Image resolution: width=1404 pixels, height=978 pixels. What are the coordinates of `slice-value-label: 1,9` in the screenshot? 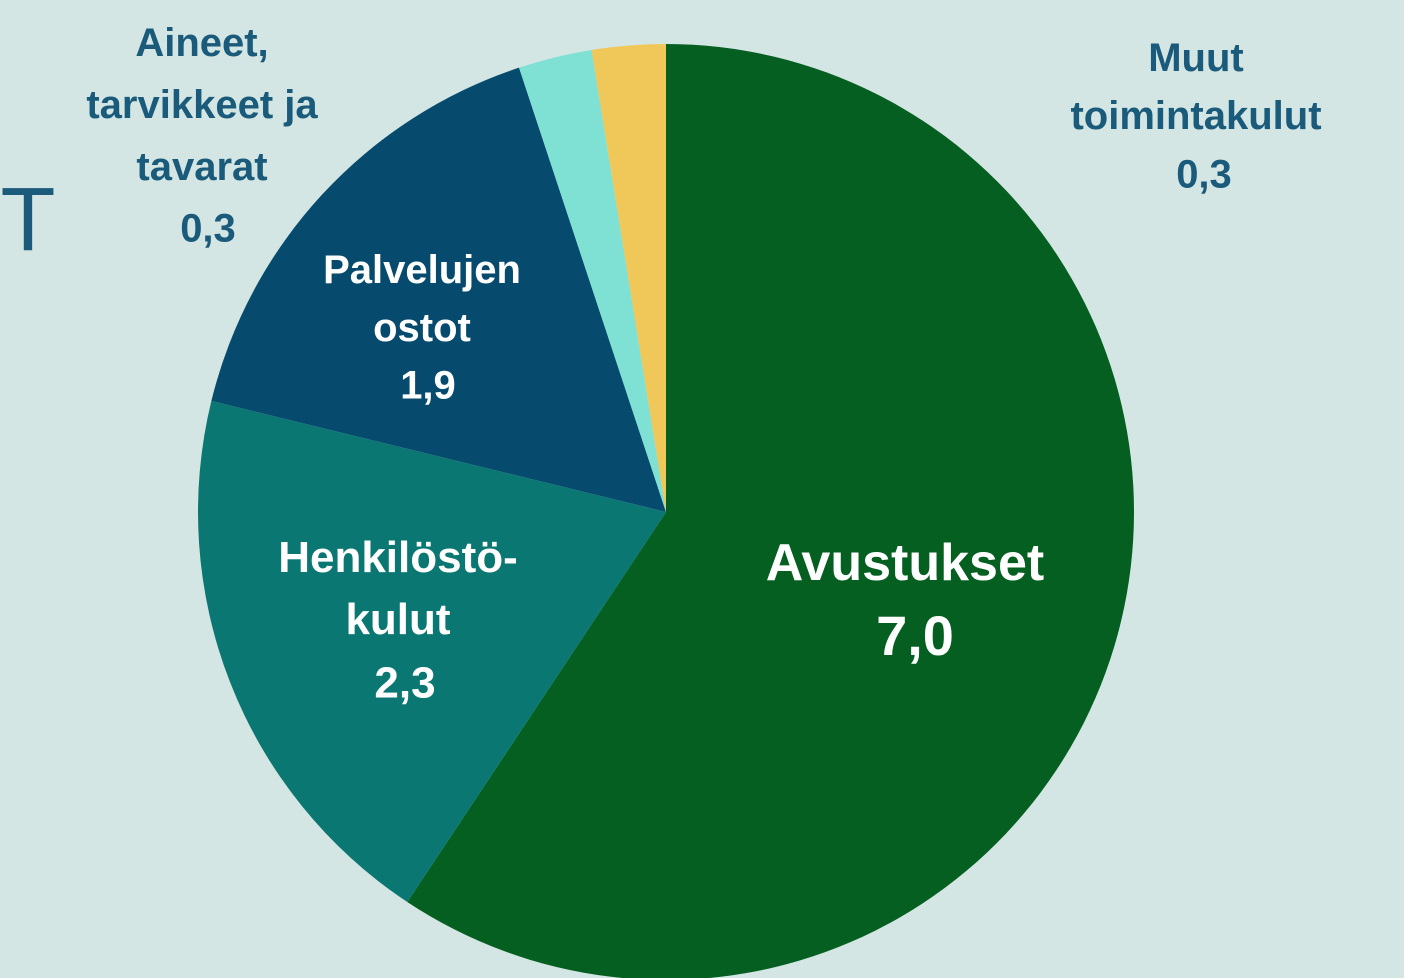 It's located at (428, 386).